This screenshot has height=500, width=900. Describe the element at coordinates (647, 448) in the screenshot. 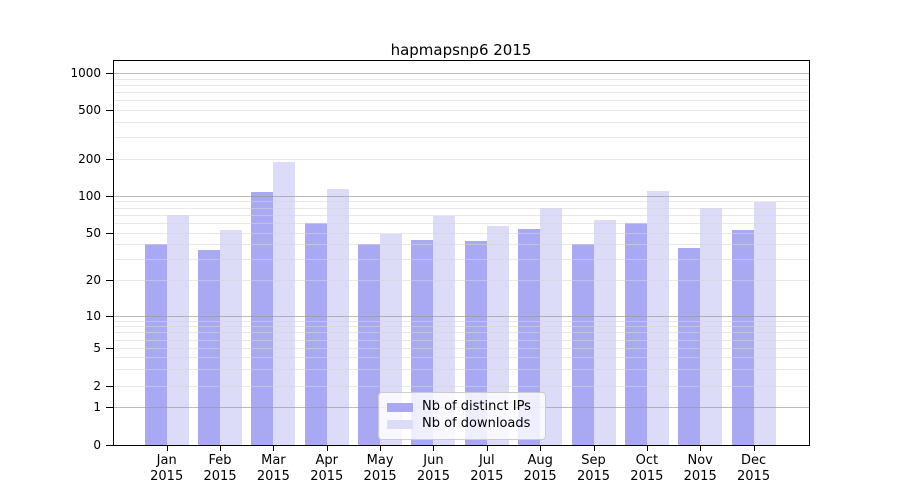

I see `x-tick-oct` at that location.